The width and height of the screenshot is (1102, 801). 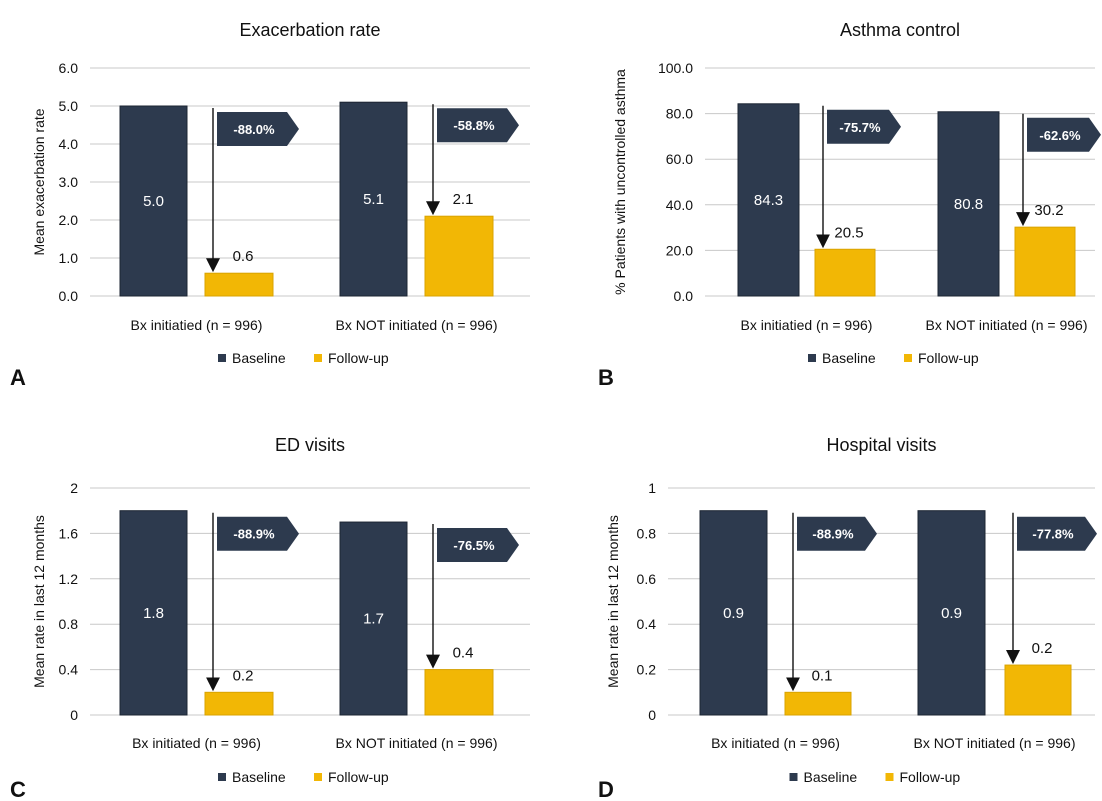 I want to click on panel-d-y-tick-label: 0.6, so click(x=647, y=579).